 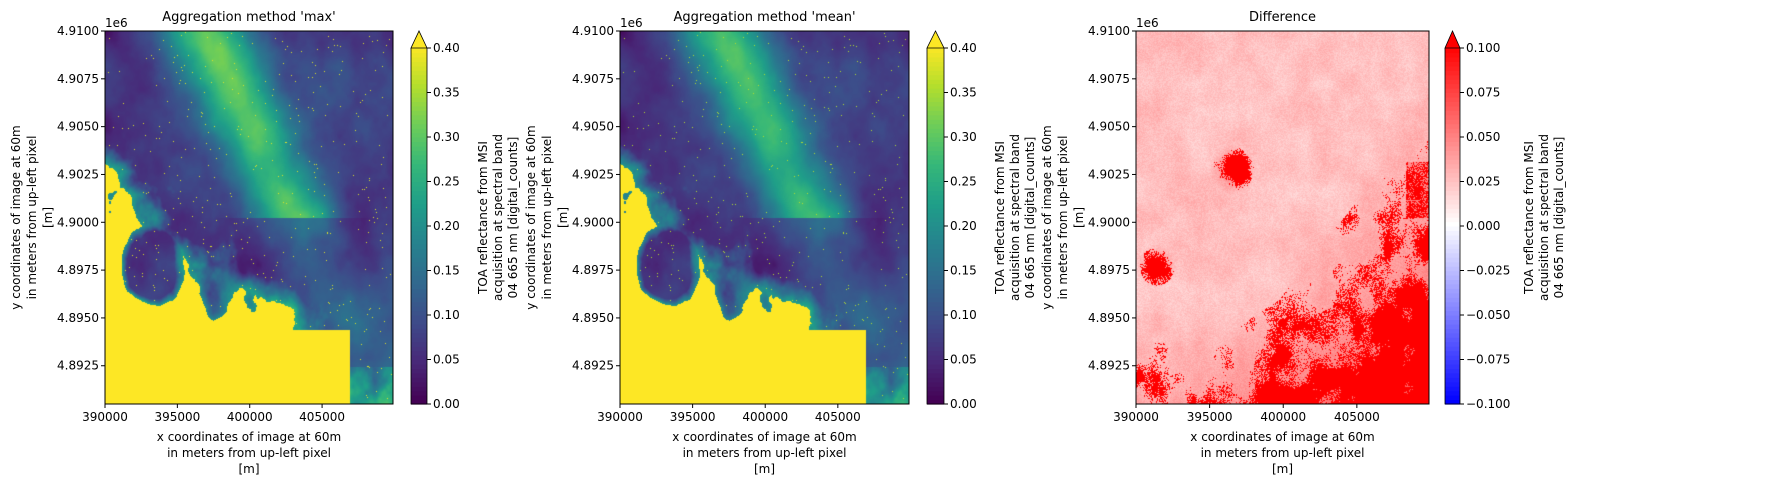 I want to click on y-tick-label: 4.9050, so click(x=1109, y=127).